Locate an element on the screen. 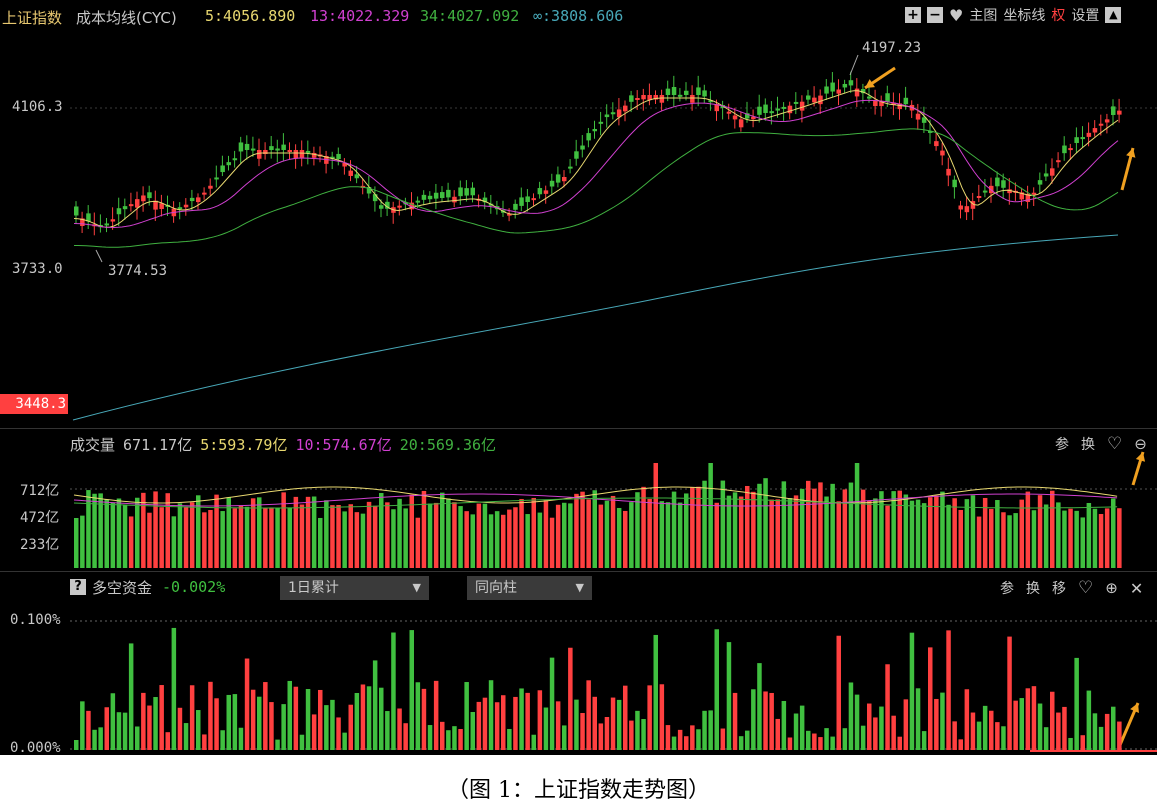 The width and height of the screenshot is (1157, 807). settings-button: 设置 is located at coordinates (1085, 16).